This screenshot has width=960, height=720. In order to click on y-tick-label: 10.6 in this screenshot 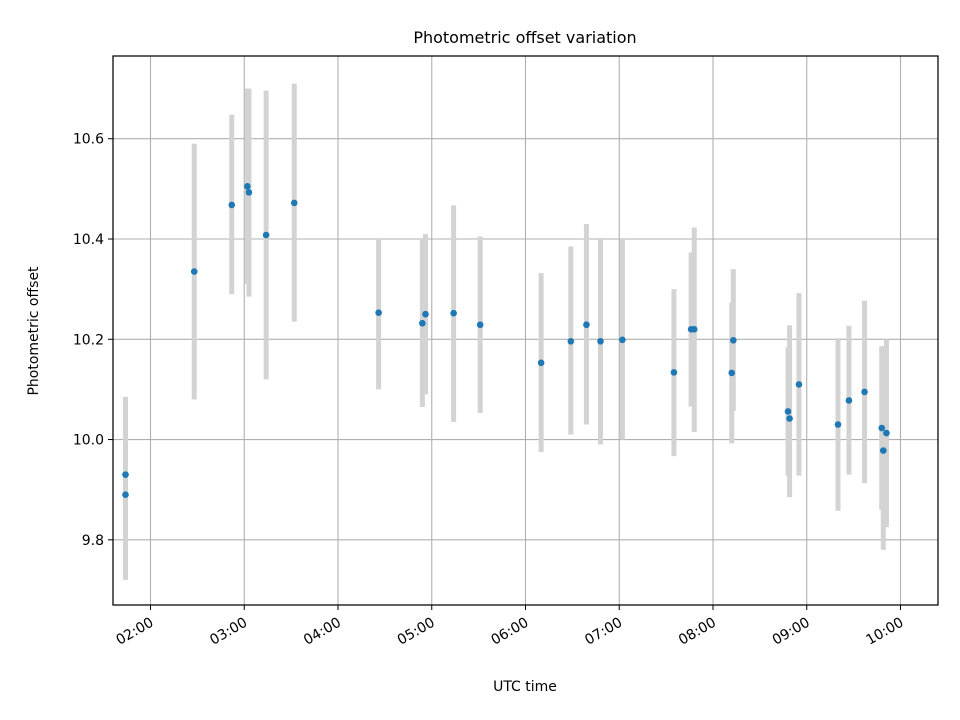, I will do `click(88, 140)`.